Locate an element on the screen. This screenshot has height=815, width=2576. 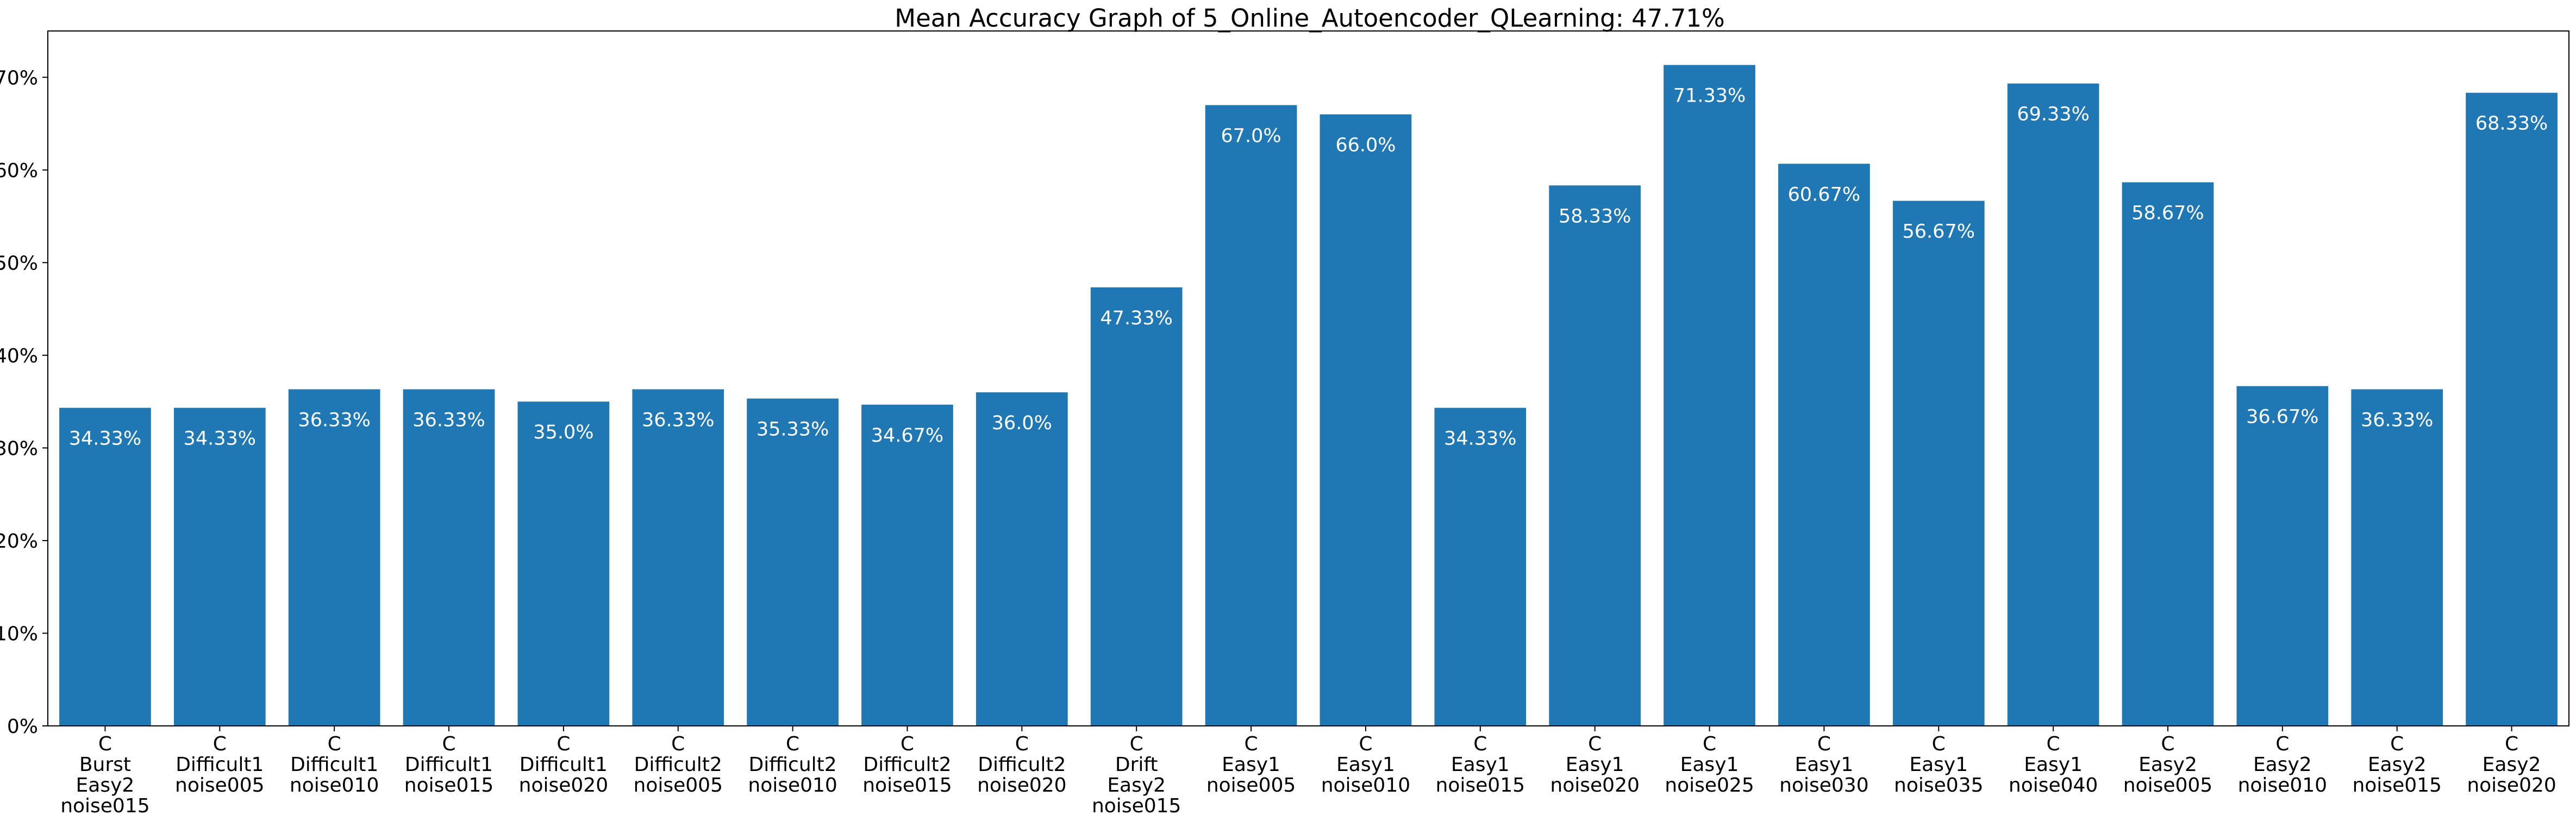
x-tick-label: C Burst Easy2 noise015 is located at coordinates (104, 774).